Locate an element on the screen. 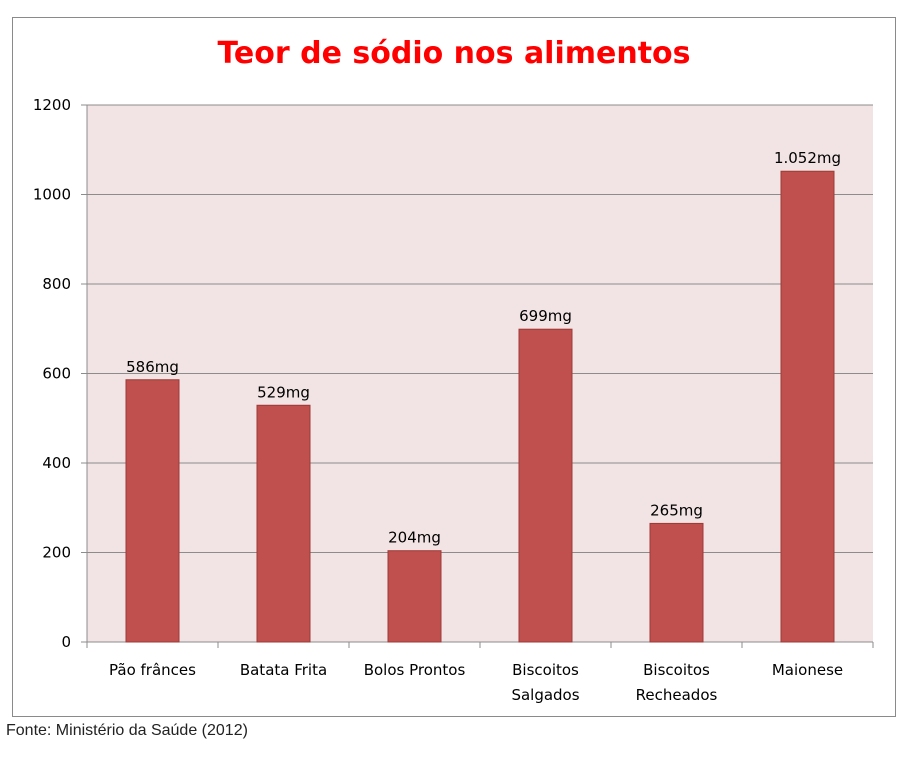  source-note: Fonte: Ministério da Saúde (2012) is located at coordinates (127, 730).